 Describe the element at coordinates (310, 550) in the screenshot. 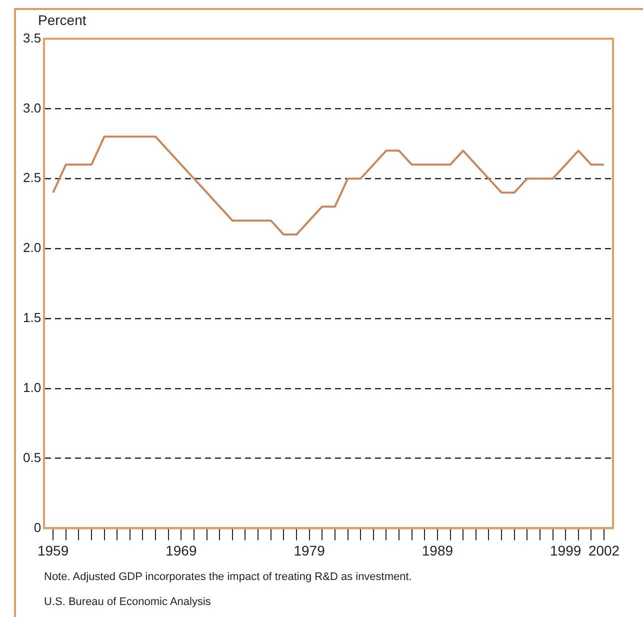

I see `x-tick-label: 1979` at that location.